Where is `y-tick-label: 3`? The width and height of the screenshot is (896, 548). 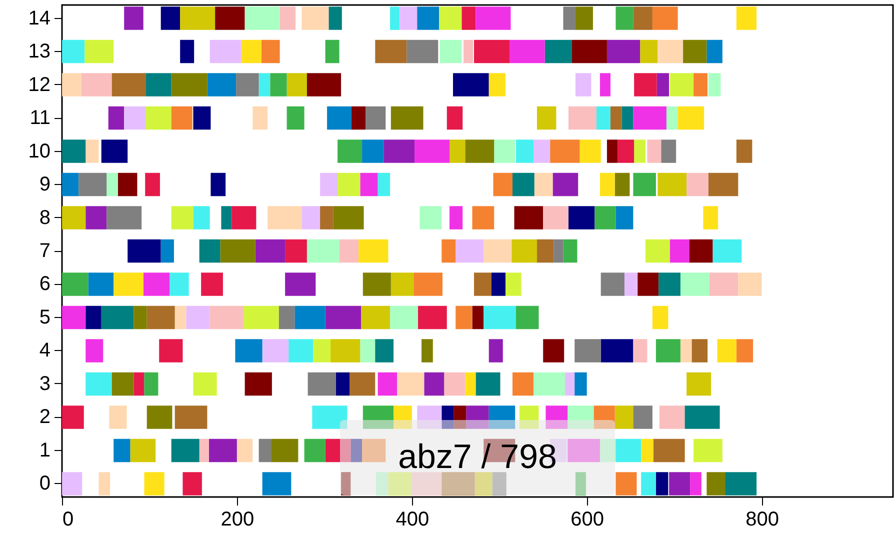
y-tick-label: 3 is located at coordinates (44, 383).